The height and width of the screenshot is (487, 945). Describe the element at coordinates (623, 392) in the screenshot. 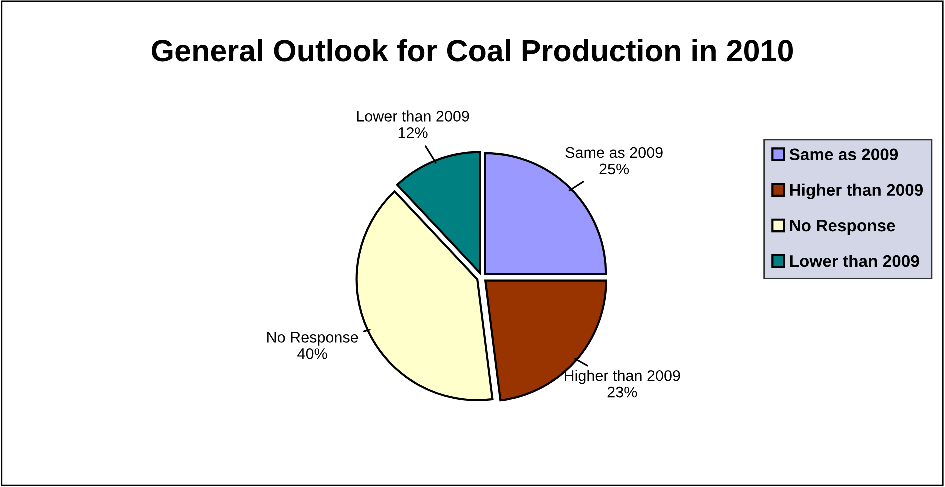

I see `data-label: 23%` at that location.